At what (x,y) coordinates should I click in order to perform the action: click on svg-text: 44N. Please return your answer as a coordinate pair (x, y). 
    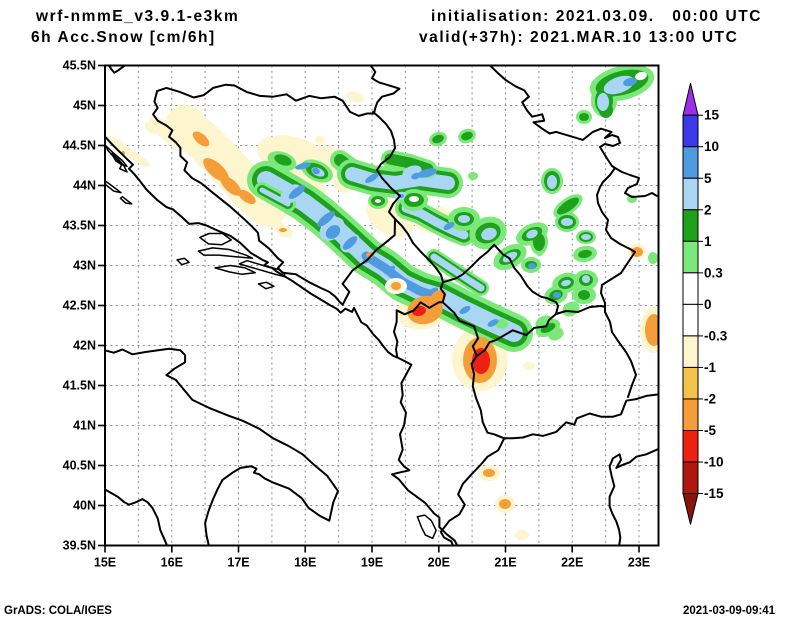
    Looking at the image, I should click on (84, 186).